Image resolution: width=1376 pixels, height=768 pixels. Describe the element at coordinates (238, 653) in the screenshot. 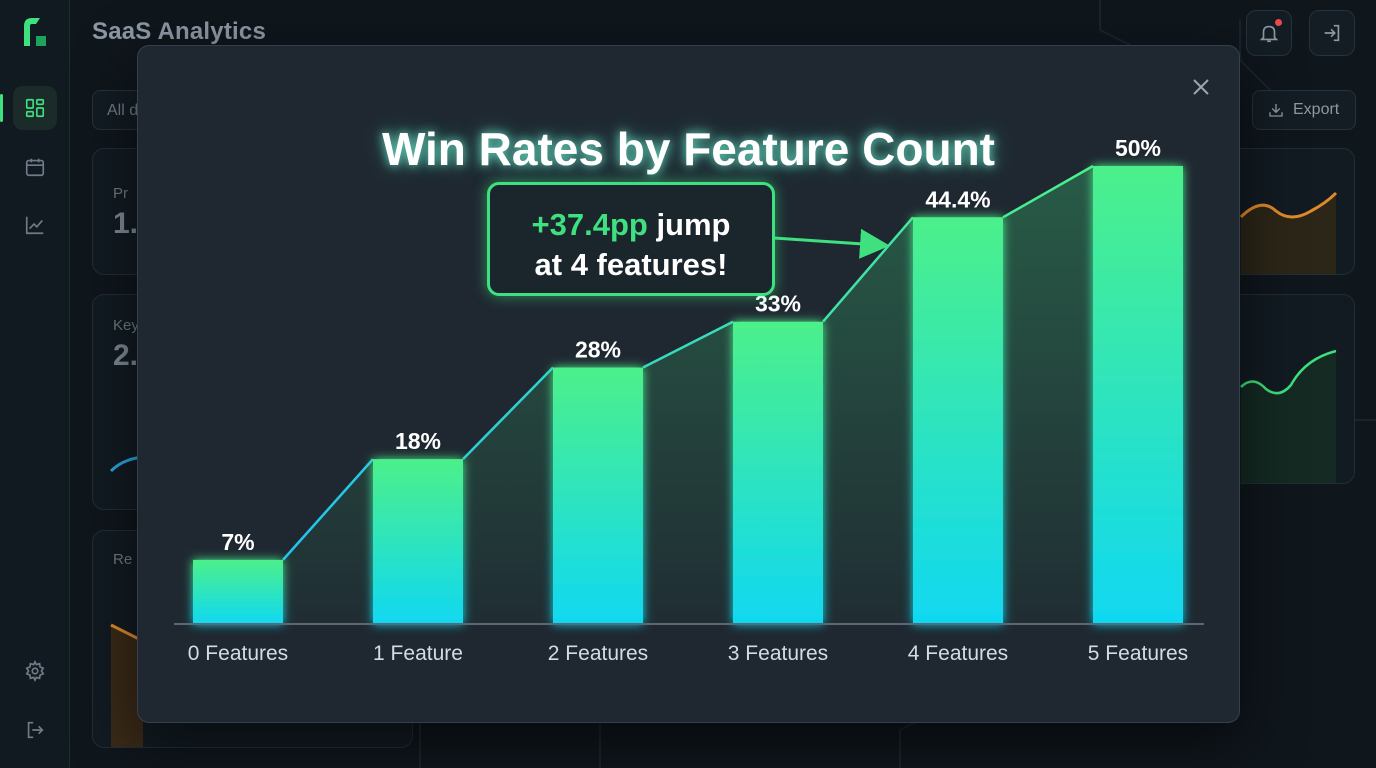

I see `x-tick-label: 0 Features` at that location.